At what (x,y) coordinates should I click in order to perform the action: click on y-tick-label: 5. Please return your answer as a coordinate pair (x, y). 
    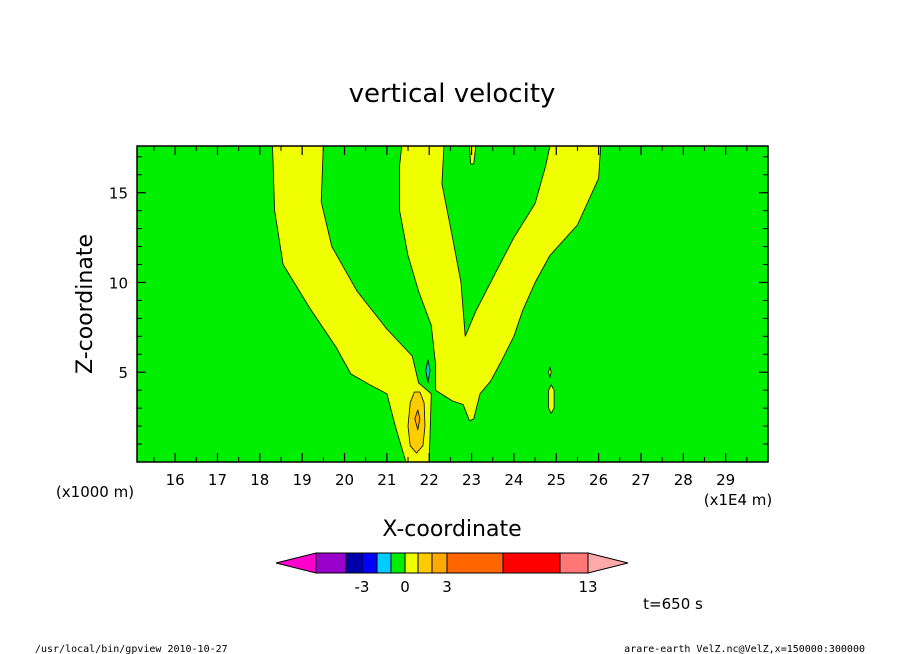
    Looking at the image, I should click on (123, 373).